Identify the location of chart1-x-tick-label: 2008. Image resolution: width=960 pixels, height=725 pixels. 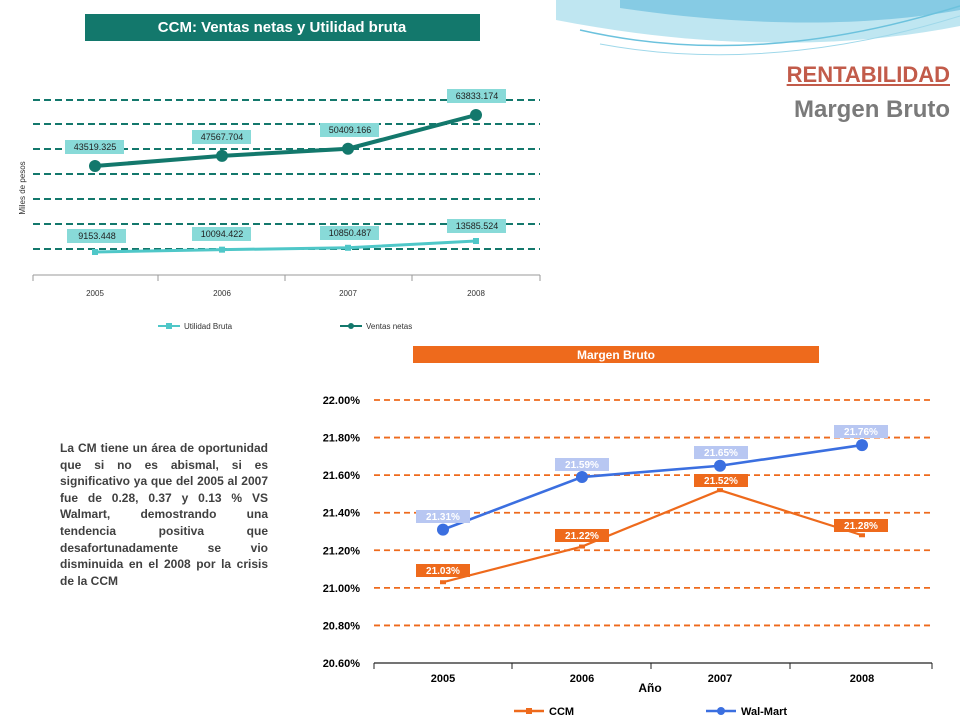
(476, 293).